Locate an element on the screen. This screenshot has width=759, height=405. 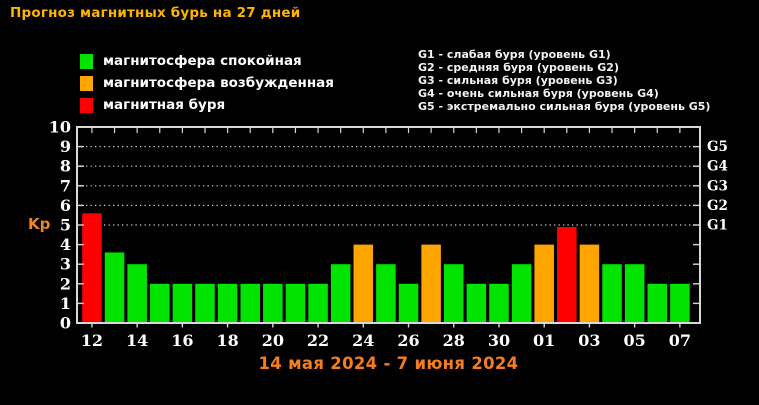
right-axis-label-g3: G3 is located at coordinates (717, 186).